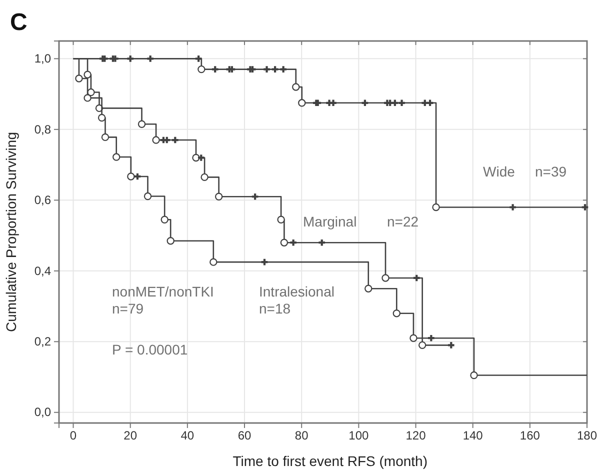 The width and height of the screenshot is (603, 474). Describe the element at coordinates (43, 129) in the screenshot. I see `y-tick-label: 0,8` at that location.